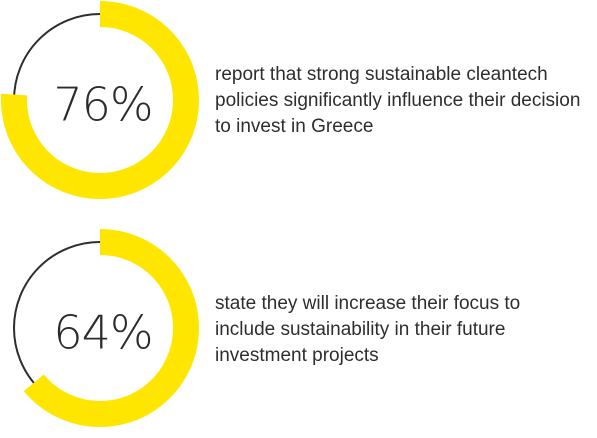  What do you see at coordinates (102, 105) in the screenshot?
I see `donut-1-percent-label: 76%` at bounding box center [102, 105].